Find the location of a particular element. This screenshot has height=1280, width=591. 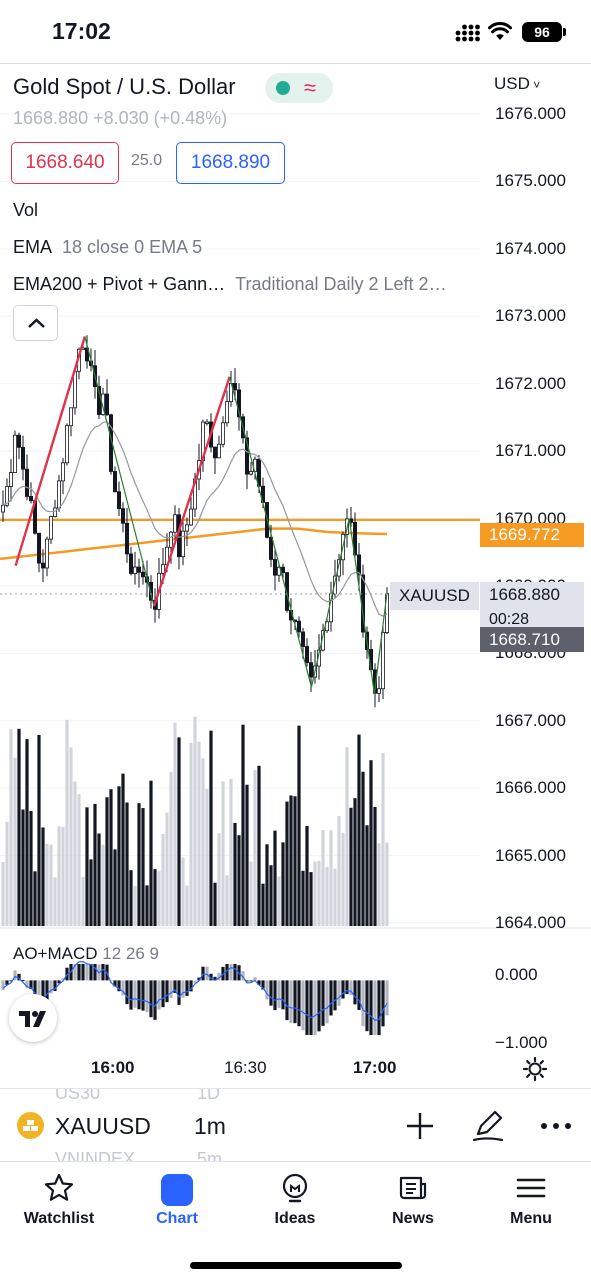

last-price-value: 1668.880 is located at coordinates (524, 594).